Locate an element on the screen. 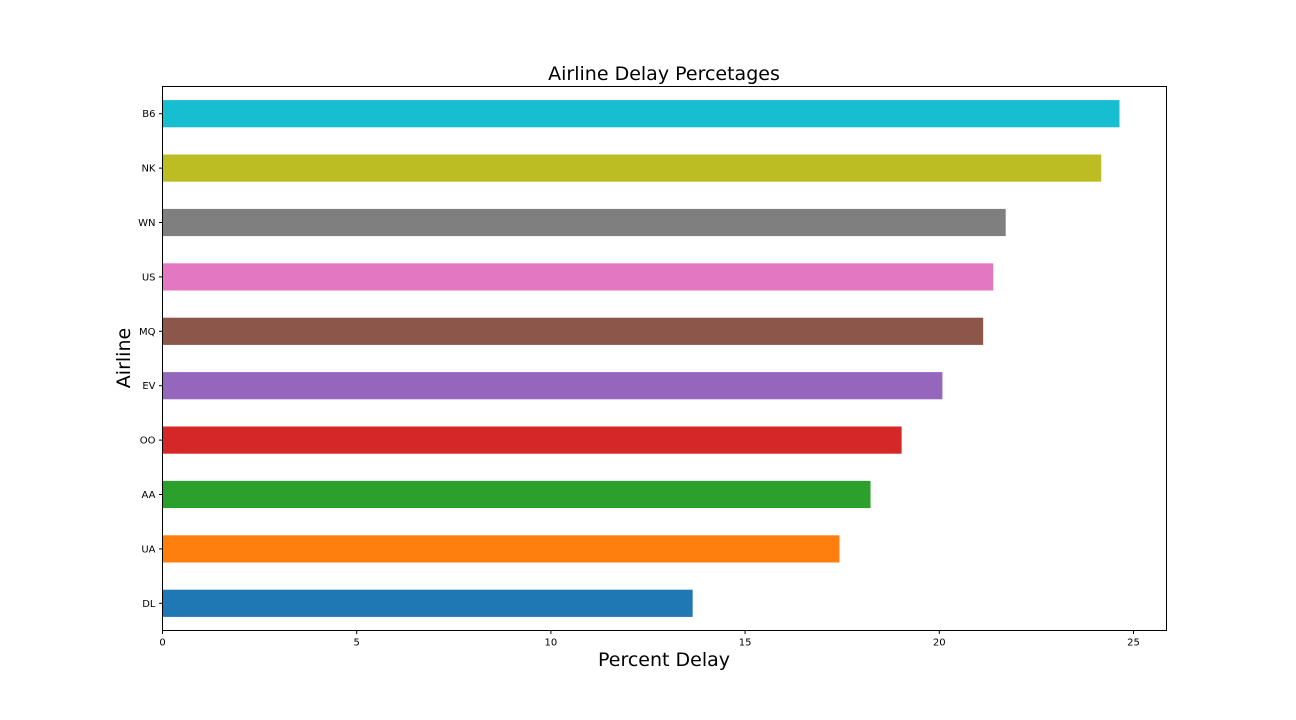  x-tick-label: 25 is located at coordinates (1133, 643).